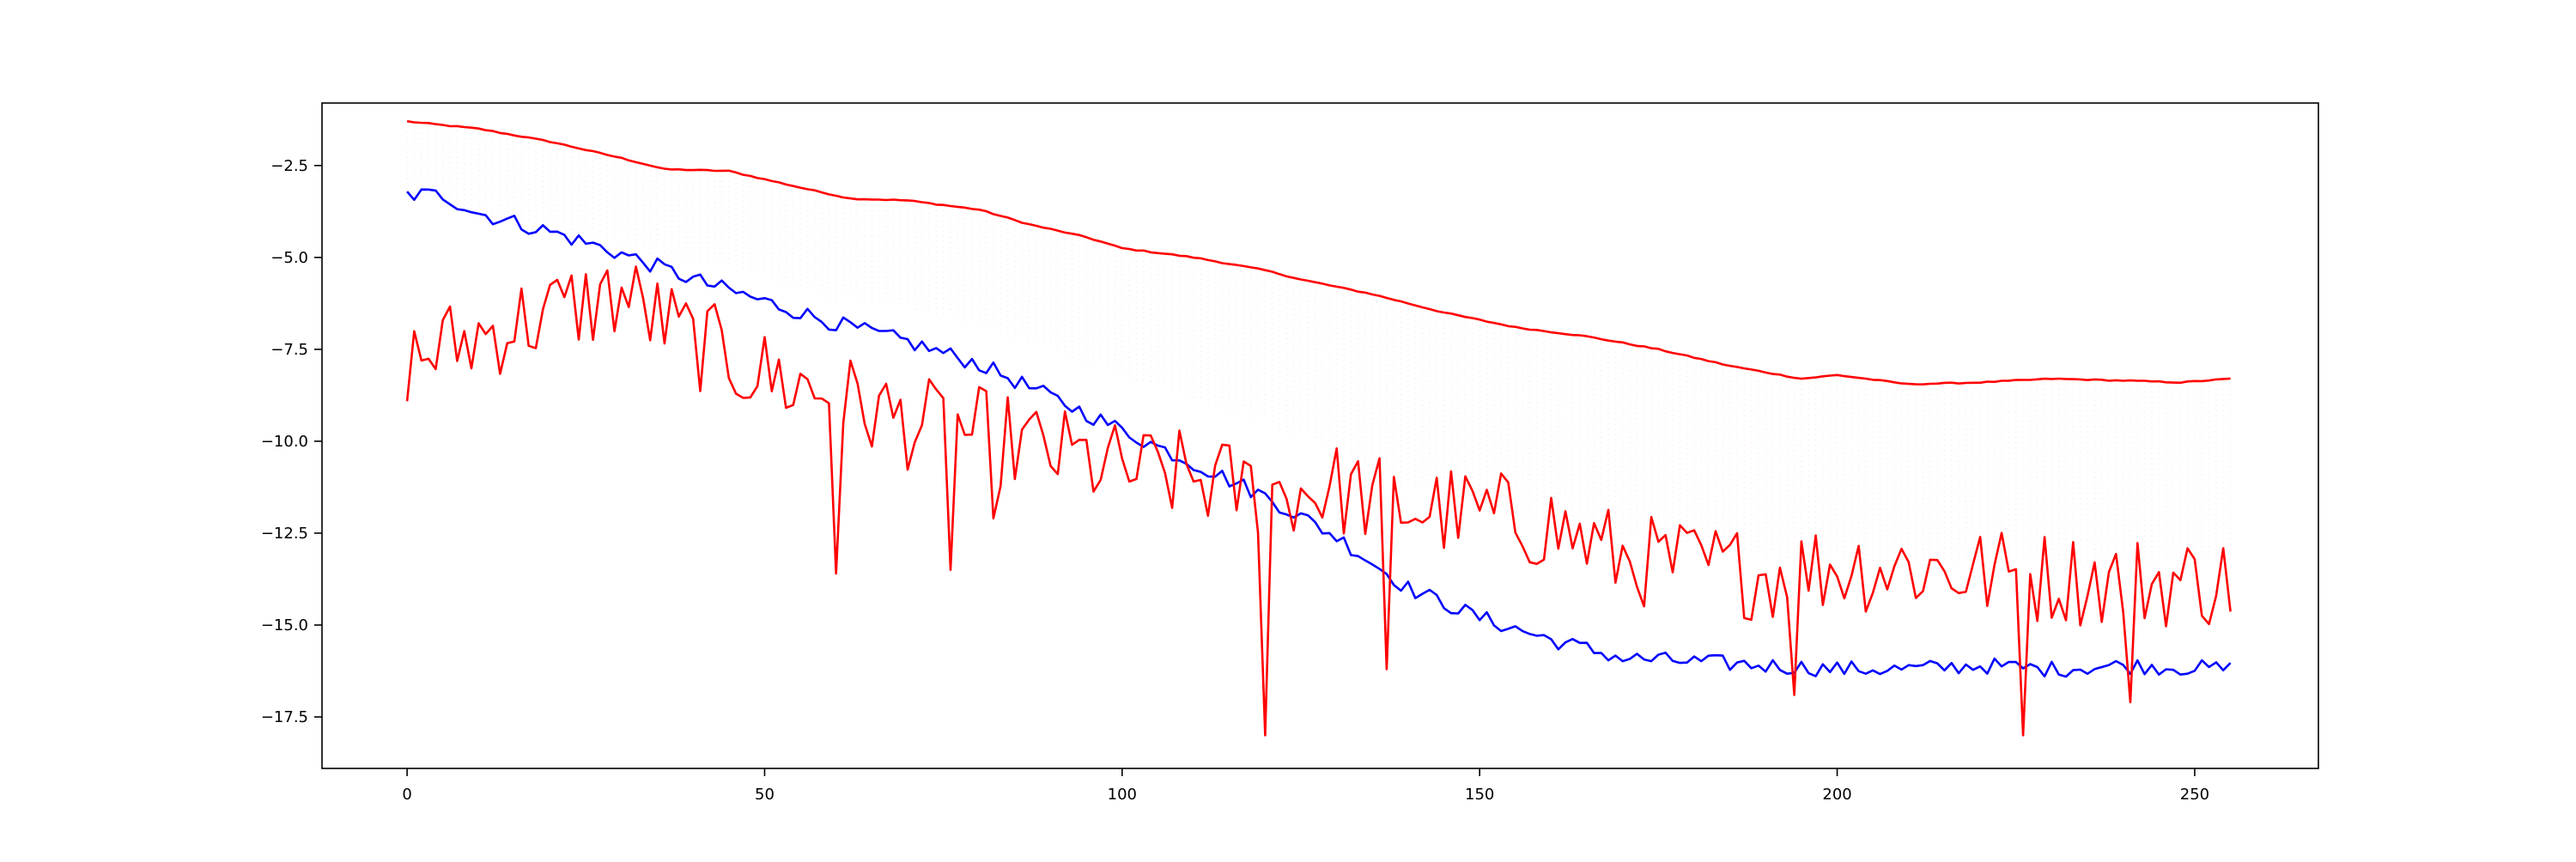 This screenshot has height=862, width=2576. What do you see at coordinates (2194, 795) in the screenshot?
I see `x-tick-label: 250` at bounding box center [2194, 795].